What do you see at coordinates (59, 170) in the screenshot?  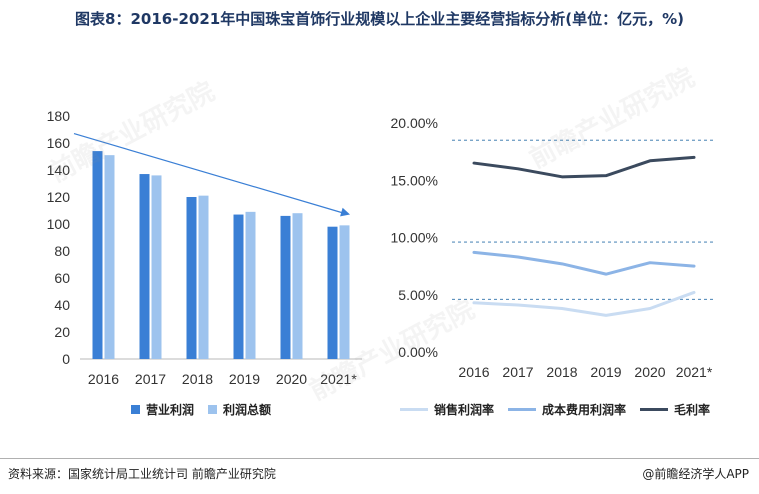 I see `y-tick-label: 140` at bounding box center [59, 170].